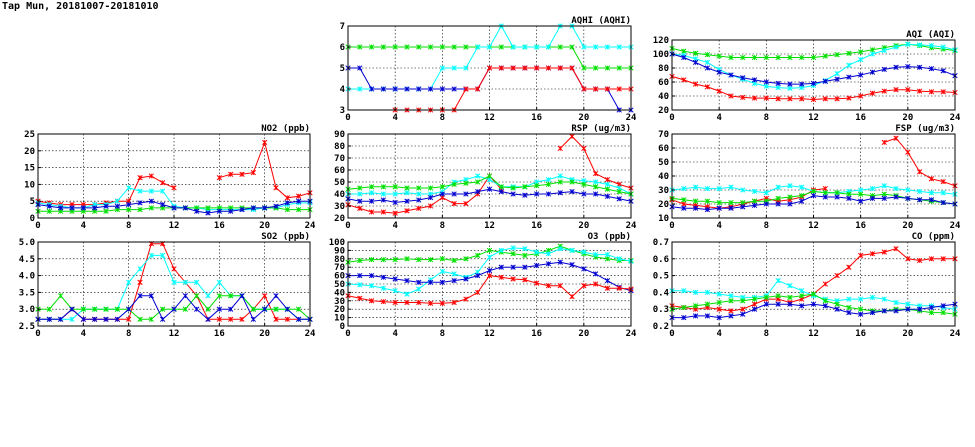 The width and height of the screenshot is (975, 447). What do you see at coordinates (339, 159) in the screenshot?
I see `y-tick-label: 70` at bounding box center [339, 159].